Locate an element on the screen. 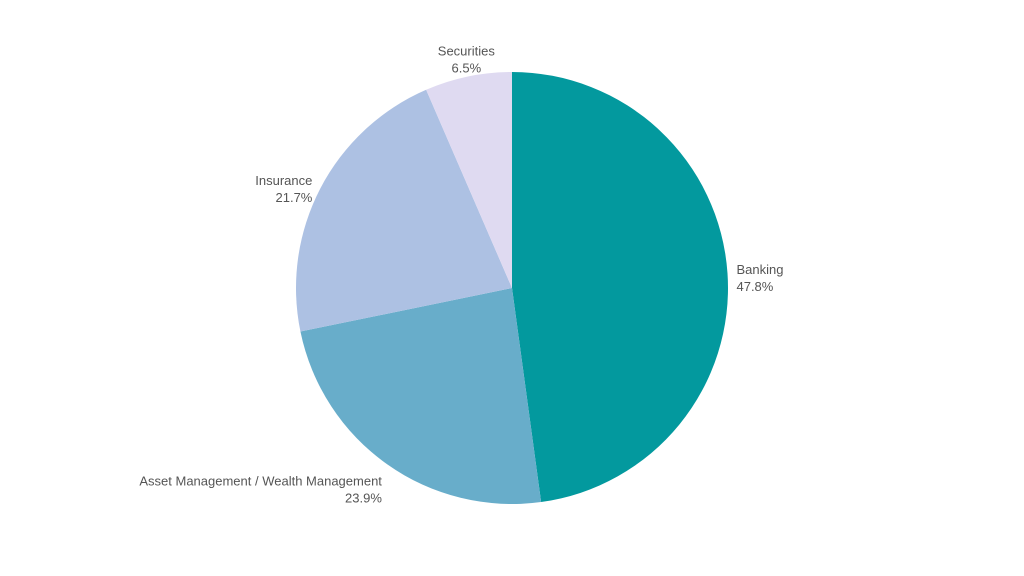  slice-category-label: Banking is located at coordinates (759, 269).